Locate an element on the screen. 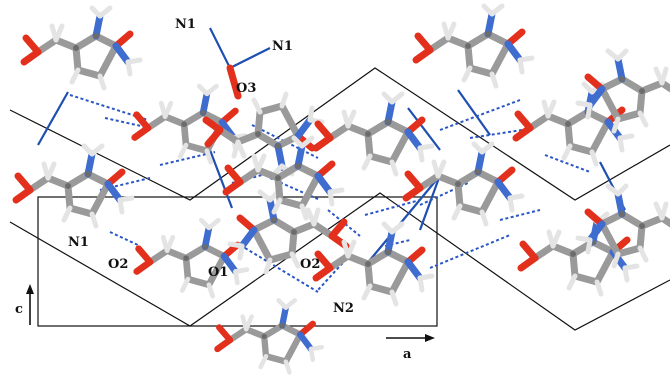 Image resolution: width=670 pixels, height=386 pixels. label-n2: N2 is located at coordinates (343, 308).